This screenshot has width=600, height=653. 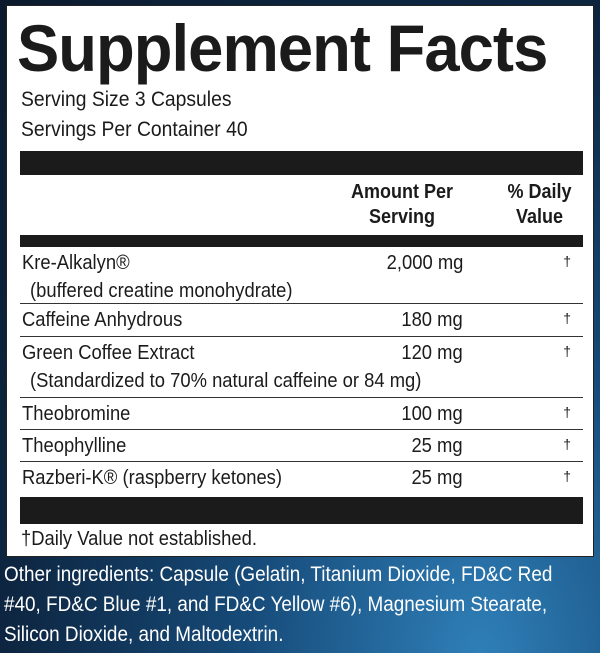 I want to click on dv-header-line1: % Daily, so click(x=539, y=192).